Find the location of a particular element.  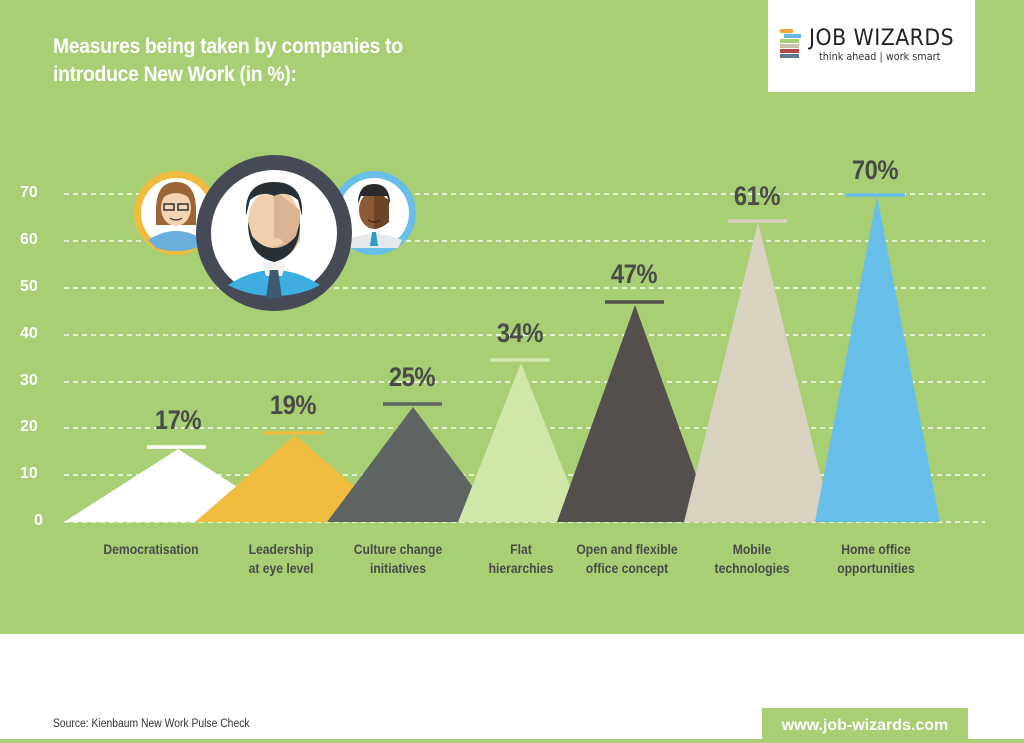

y-tick-40: 40 is located at coordinates (29, 333).